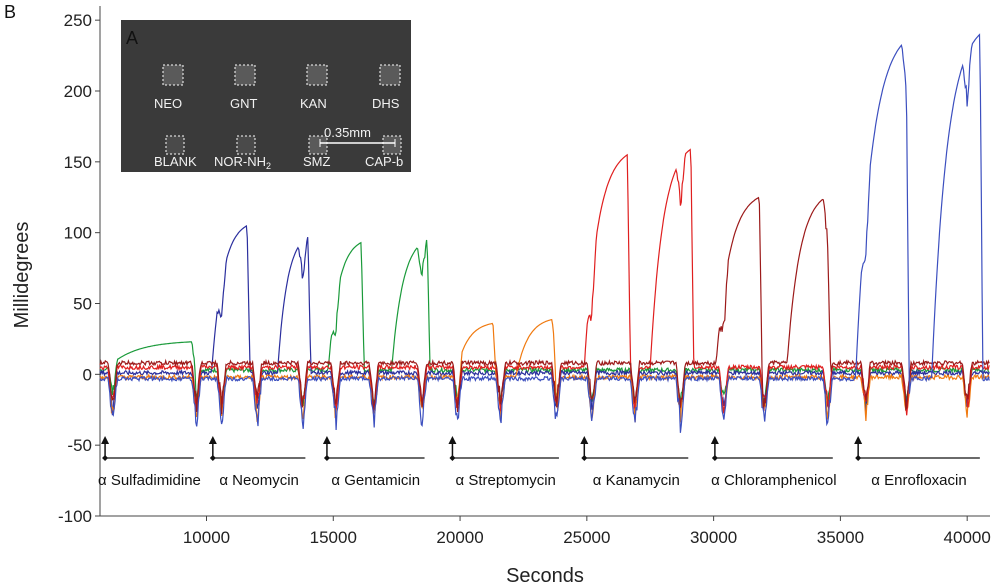  I want to click on spot-label-cap-b: CAP-b, so click(384, 161).